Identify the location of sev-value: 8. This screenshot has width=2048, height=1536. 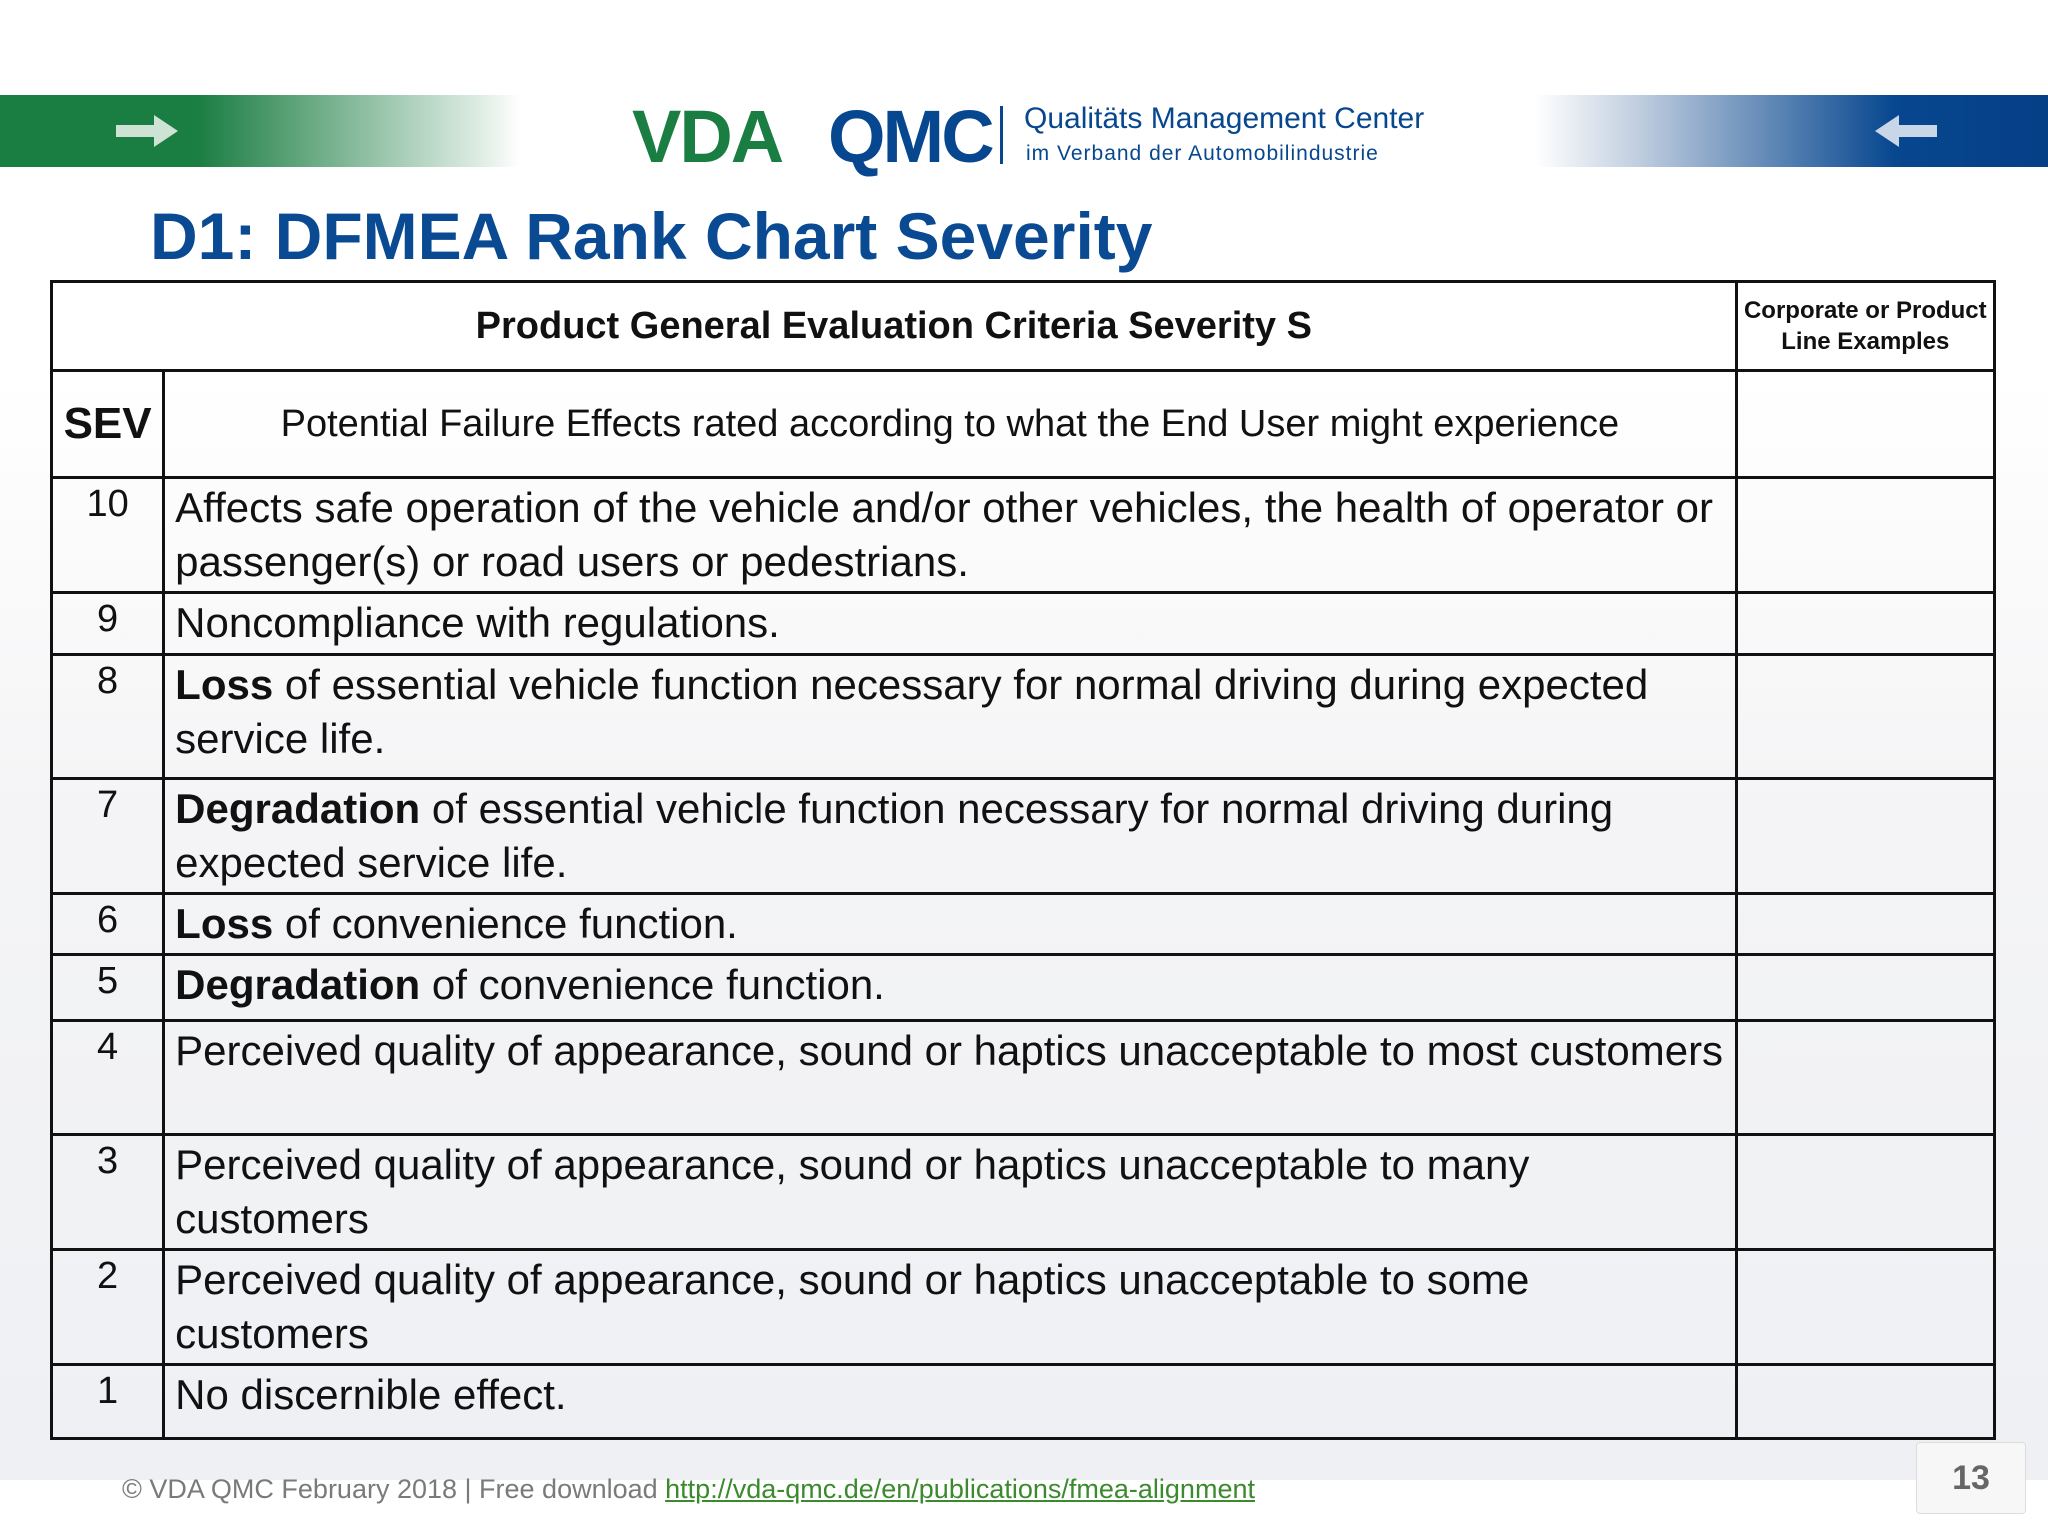
(107, 716).